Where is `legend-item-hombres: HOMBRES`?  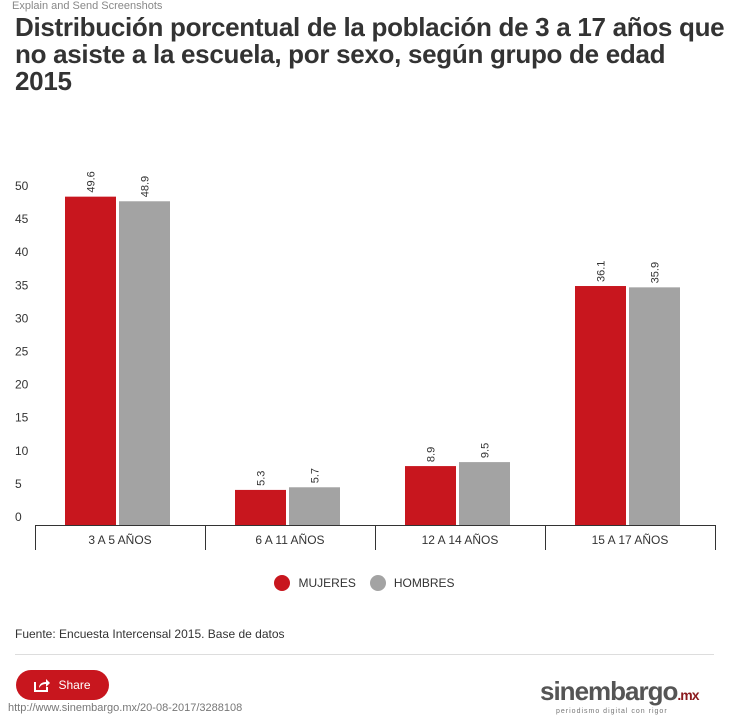
legend-item-hombres: HOMBRES is located at coordinates (412, 583).